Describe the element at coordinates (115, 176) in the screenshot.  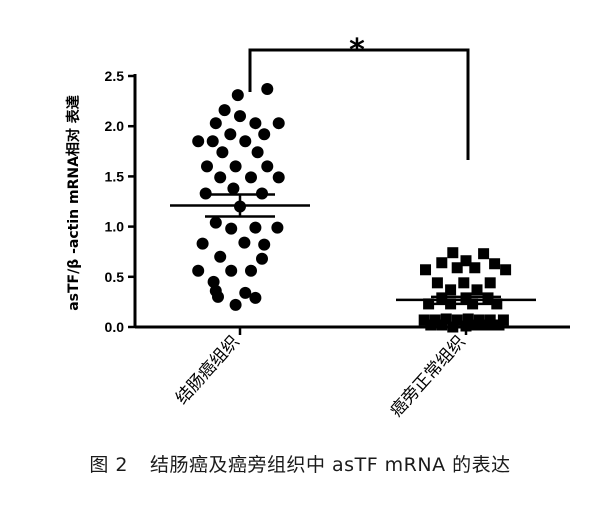
I see `y-tick-label: 1.5` at that location.